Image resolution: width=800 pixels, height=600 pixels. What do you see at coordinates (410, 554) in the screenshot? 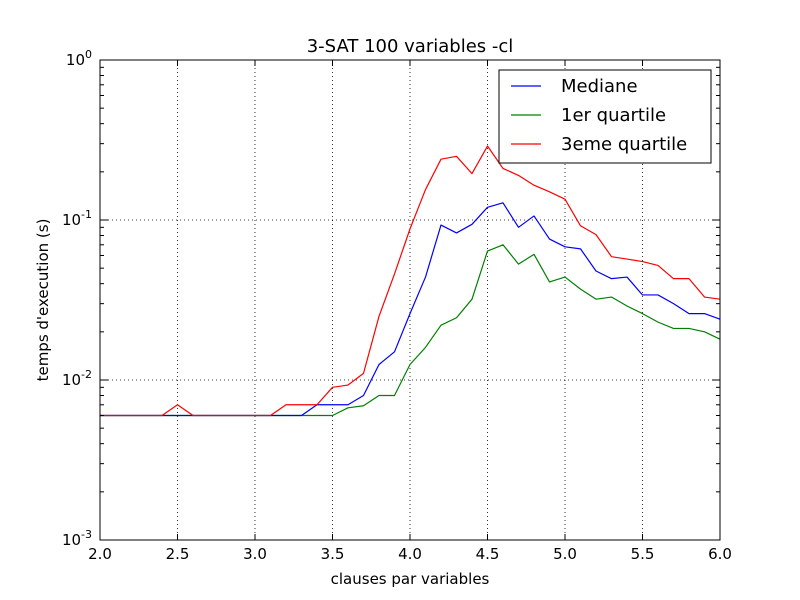
I see `x-tick-label: 4.0` at bounding box center [410, 554].